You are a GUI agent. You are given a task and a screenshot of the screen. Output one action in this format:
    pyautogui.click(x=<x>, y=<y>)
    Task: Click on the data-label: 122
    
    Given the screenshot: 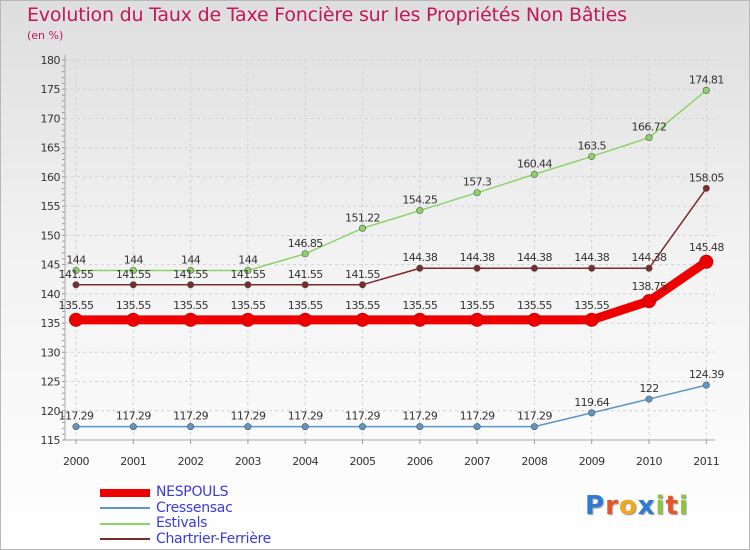 What is the action you would take?
    pyautogui.click(x=648, y=388)
    